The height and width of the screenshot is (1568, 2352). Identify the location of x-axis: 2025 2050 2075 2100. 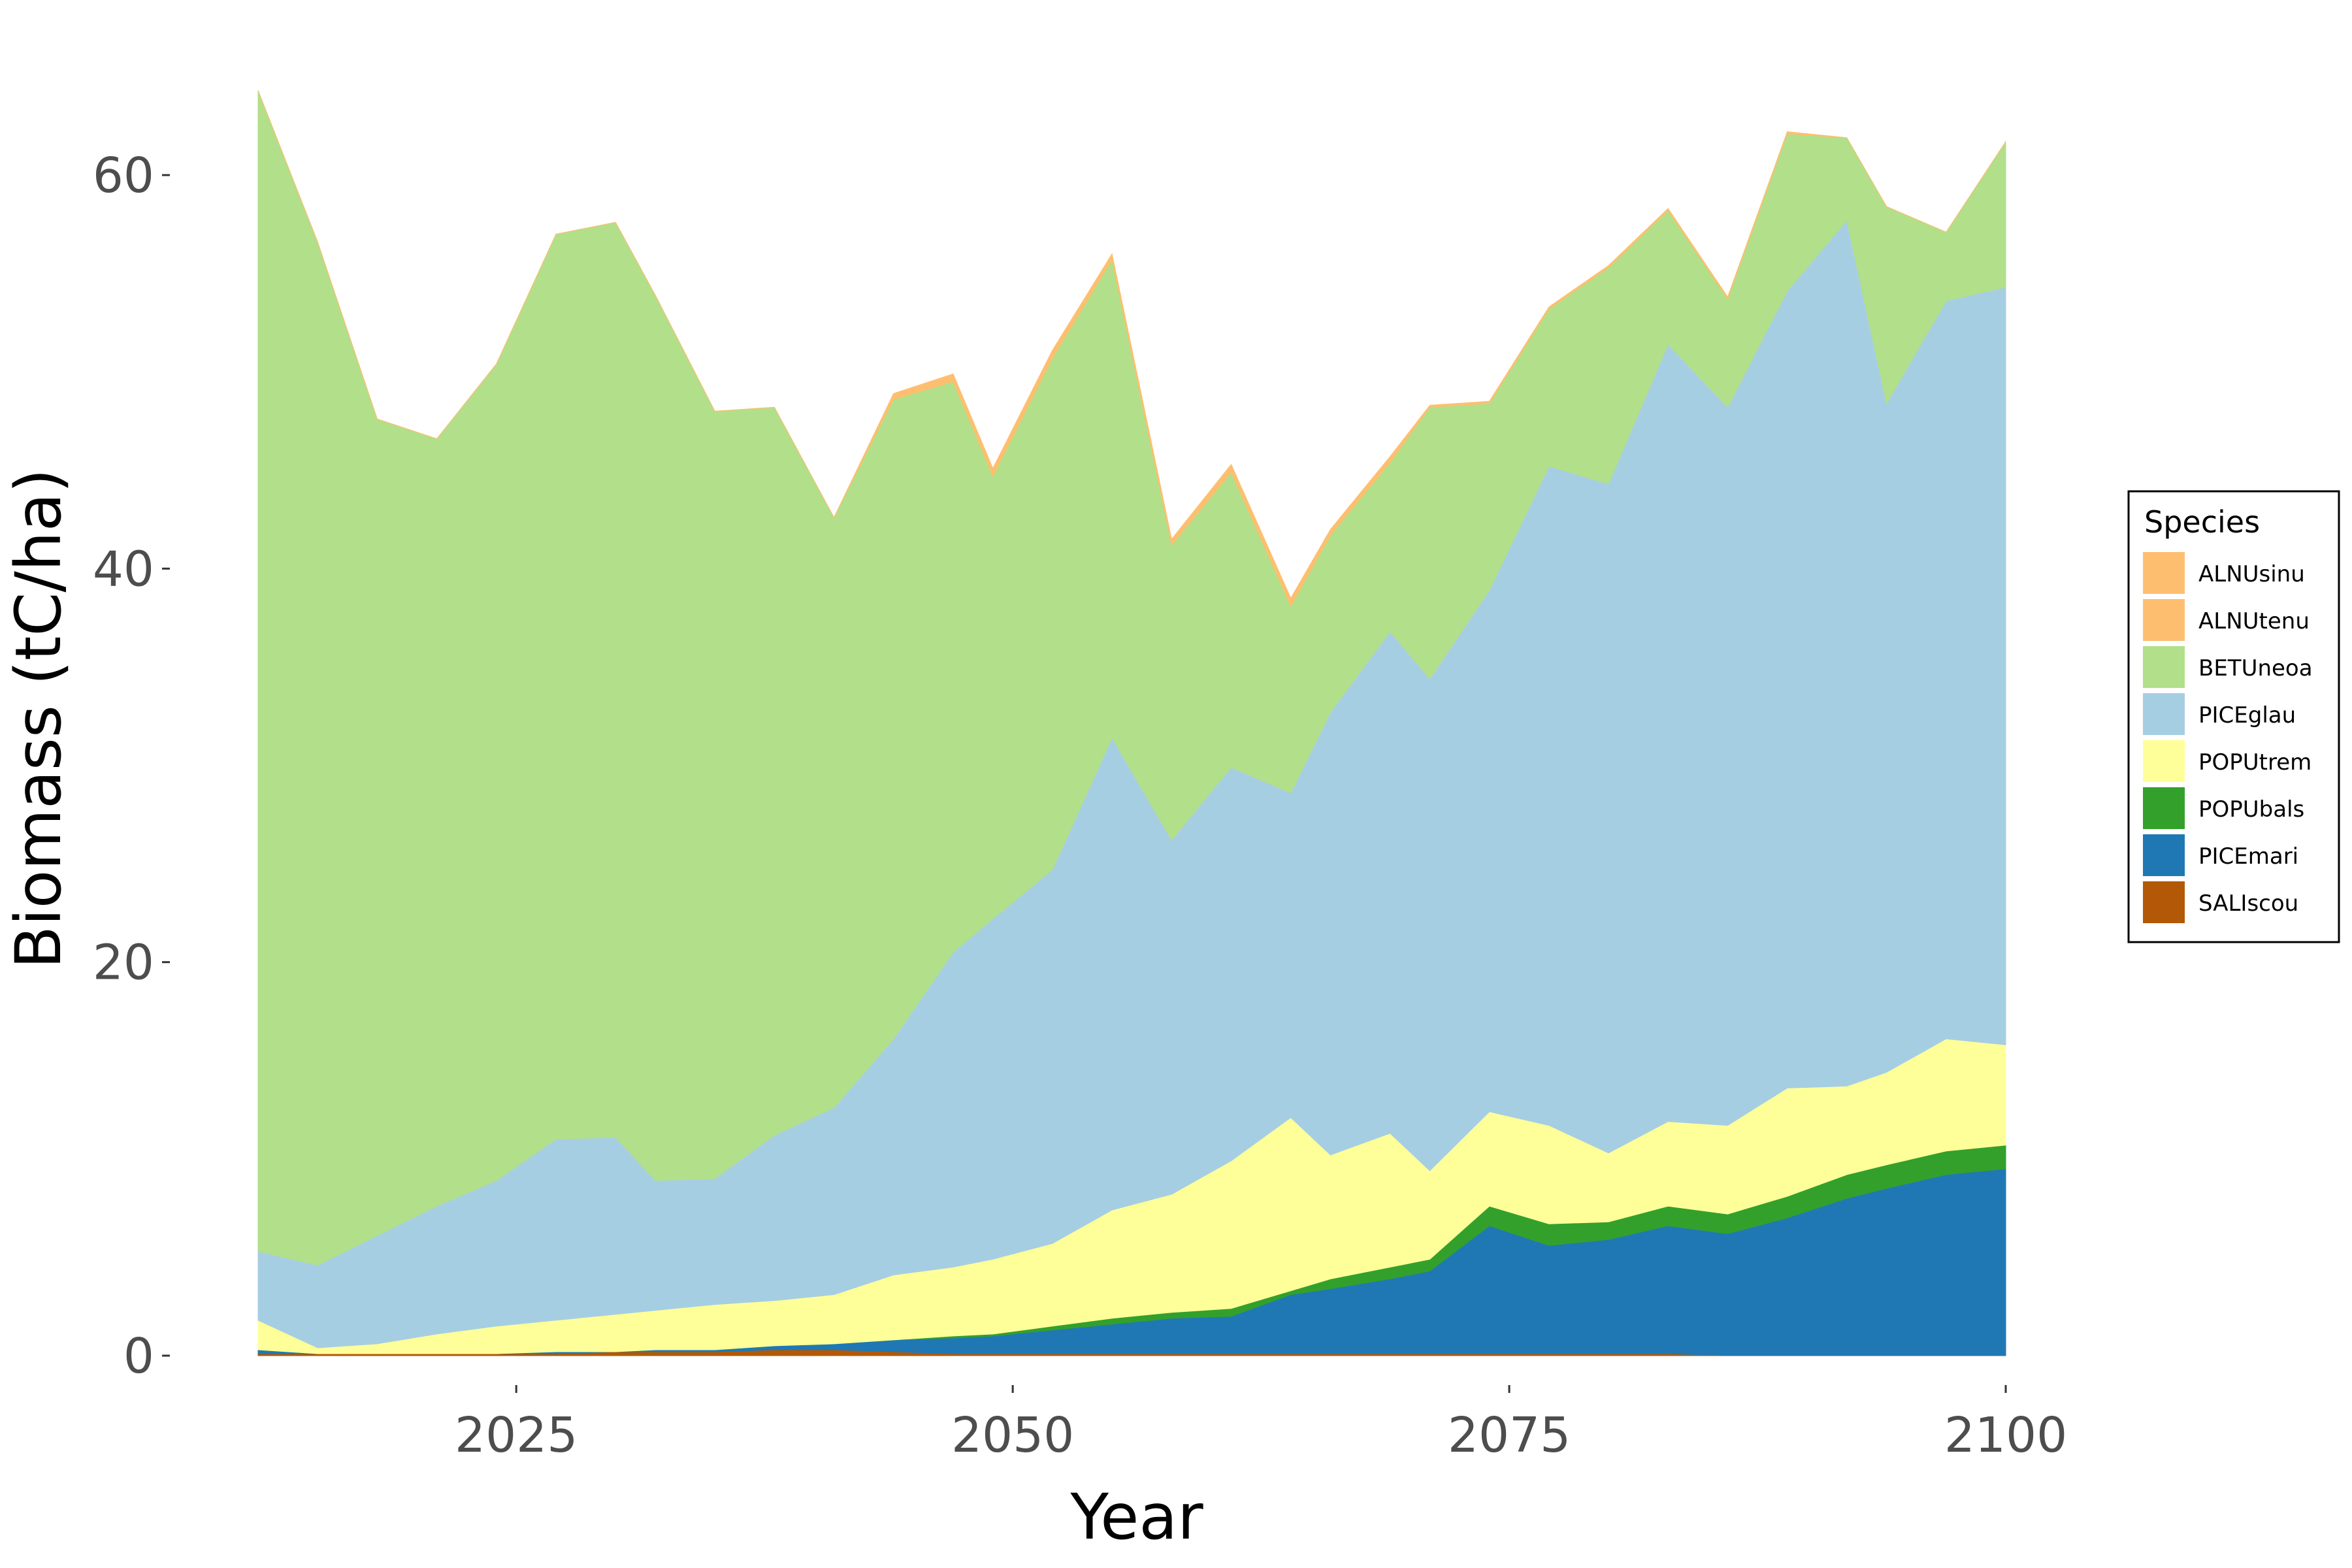
(1261, 1424).